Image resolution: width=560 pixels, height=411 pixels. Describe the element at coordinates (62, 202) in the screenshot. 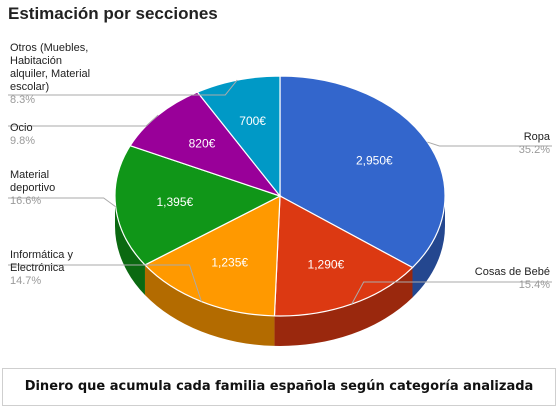

I see `leader-deporte` at that location.